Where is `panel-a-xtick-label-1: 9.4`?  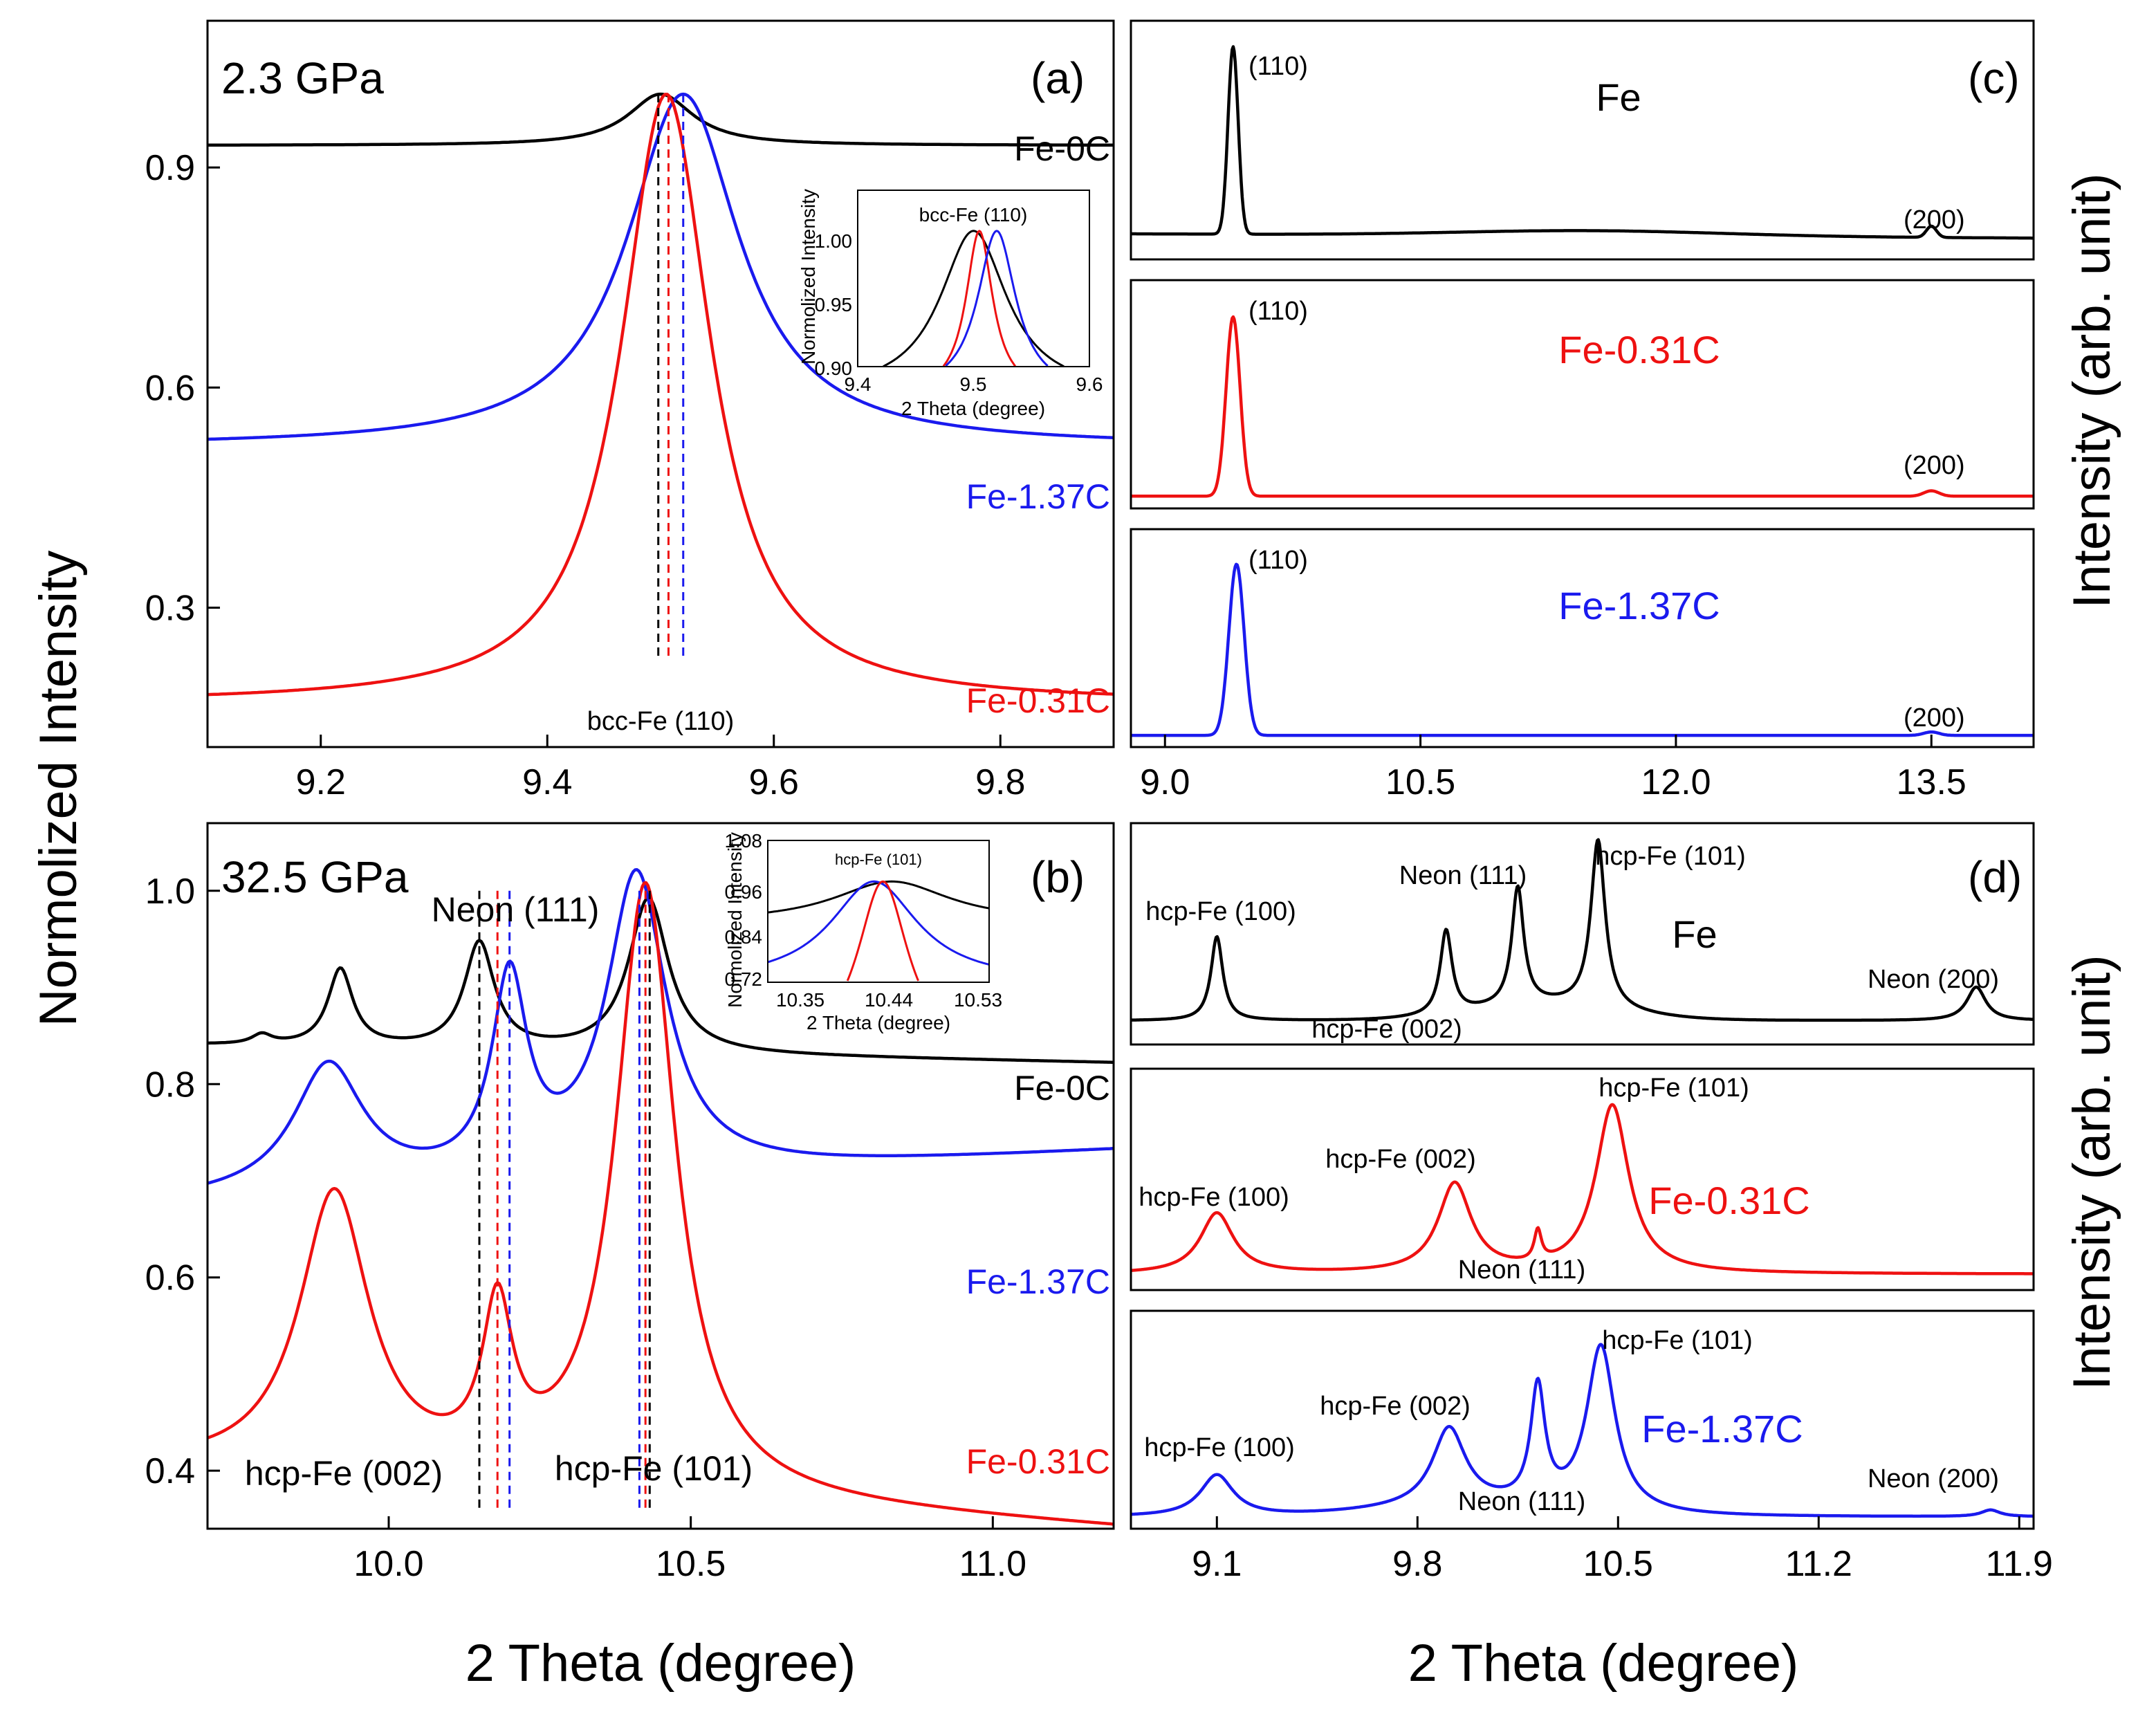 panel-a-xtick-label-1: 9.4 is located at coordinates (547, 782).